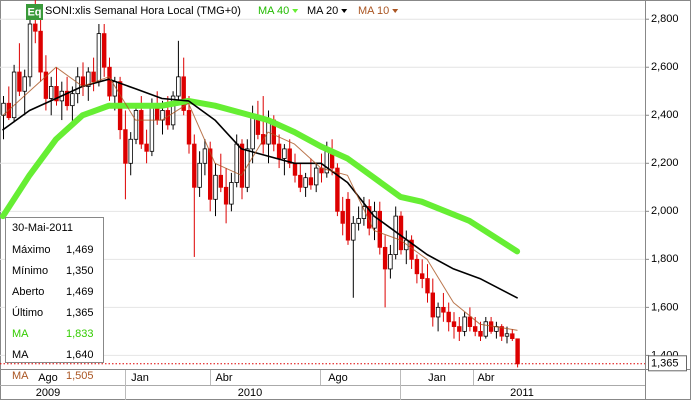  I want to click on info-value: 1,505, so click(80, 376).